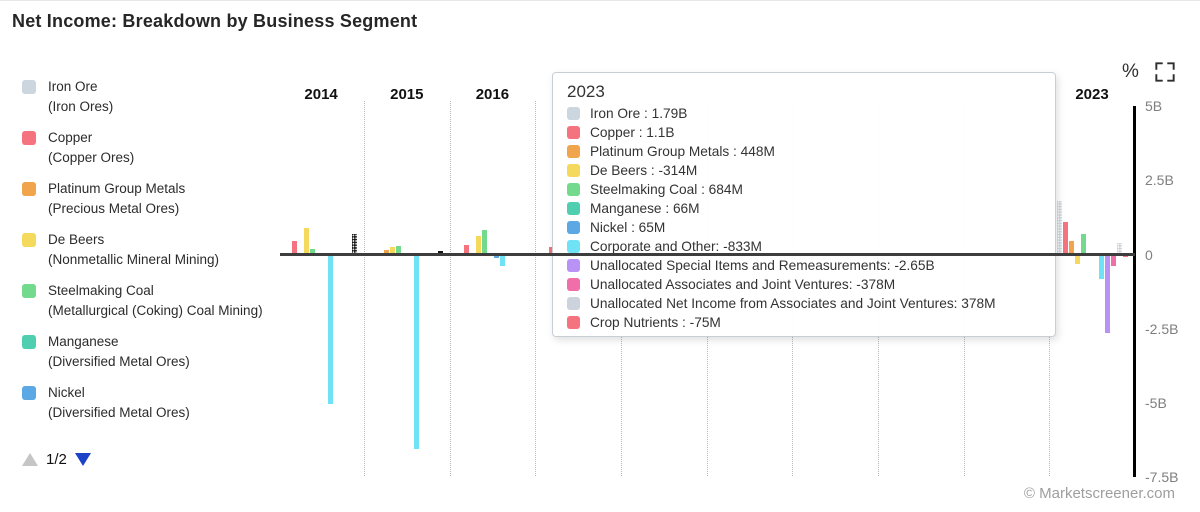 The width and height of the screenshot is (1200, 512). What do you see at coordinates (1078, 259) in the screenshot?
I see `bar-2023-de-beers` at bounding box center [1078, 259].